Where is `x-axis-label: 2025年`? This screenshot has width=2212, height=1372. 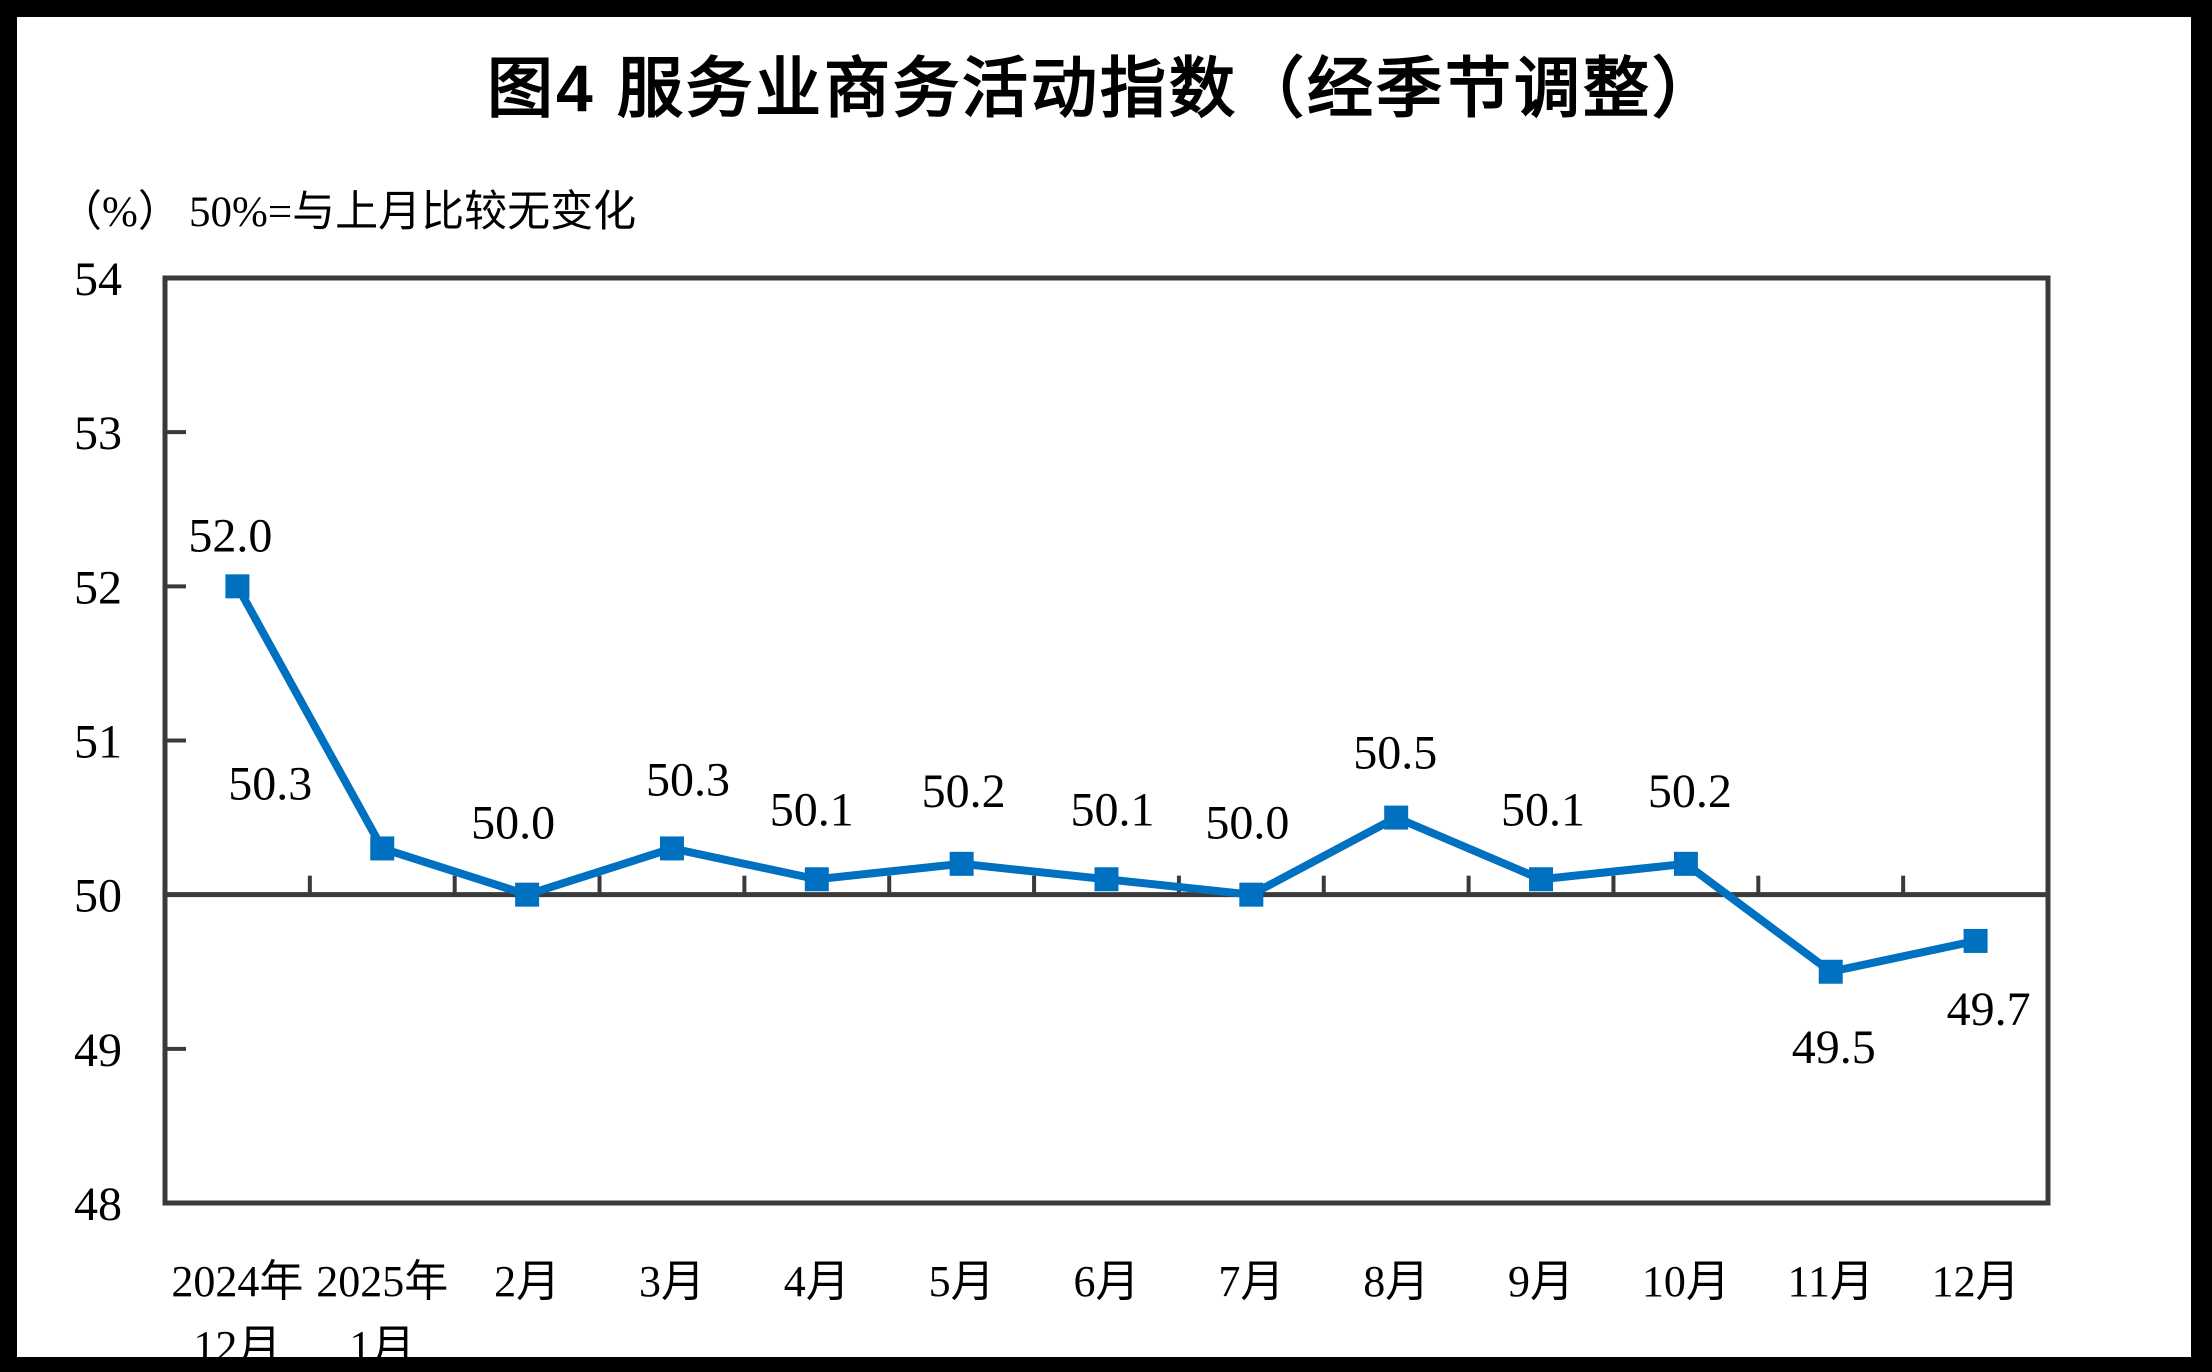
x-axis-label: 2025年 is located at coordinates (382, 1281).